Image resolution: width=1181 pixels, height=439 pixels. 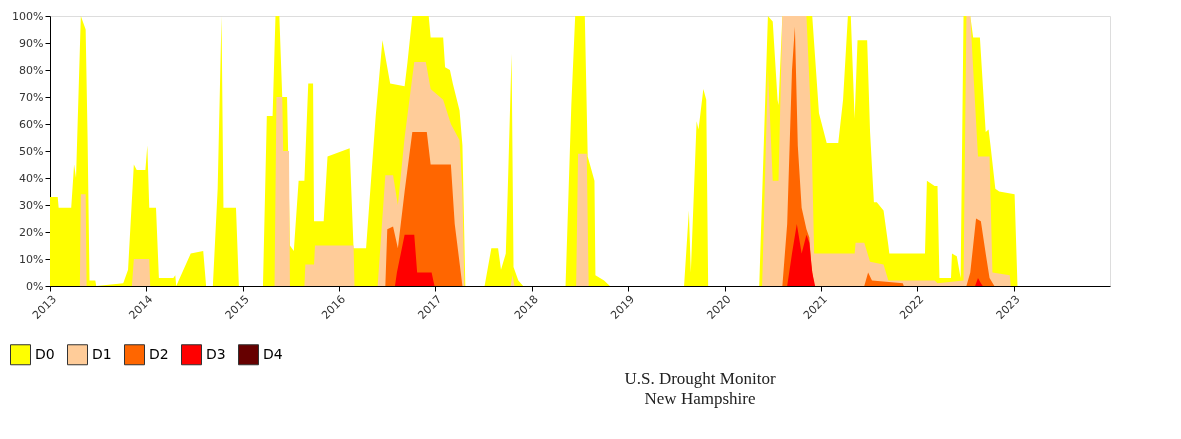 I want to click on y-tick-label: 30%, so click(x=31, y=205).